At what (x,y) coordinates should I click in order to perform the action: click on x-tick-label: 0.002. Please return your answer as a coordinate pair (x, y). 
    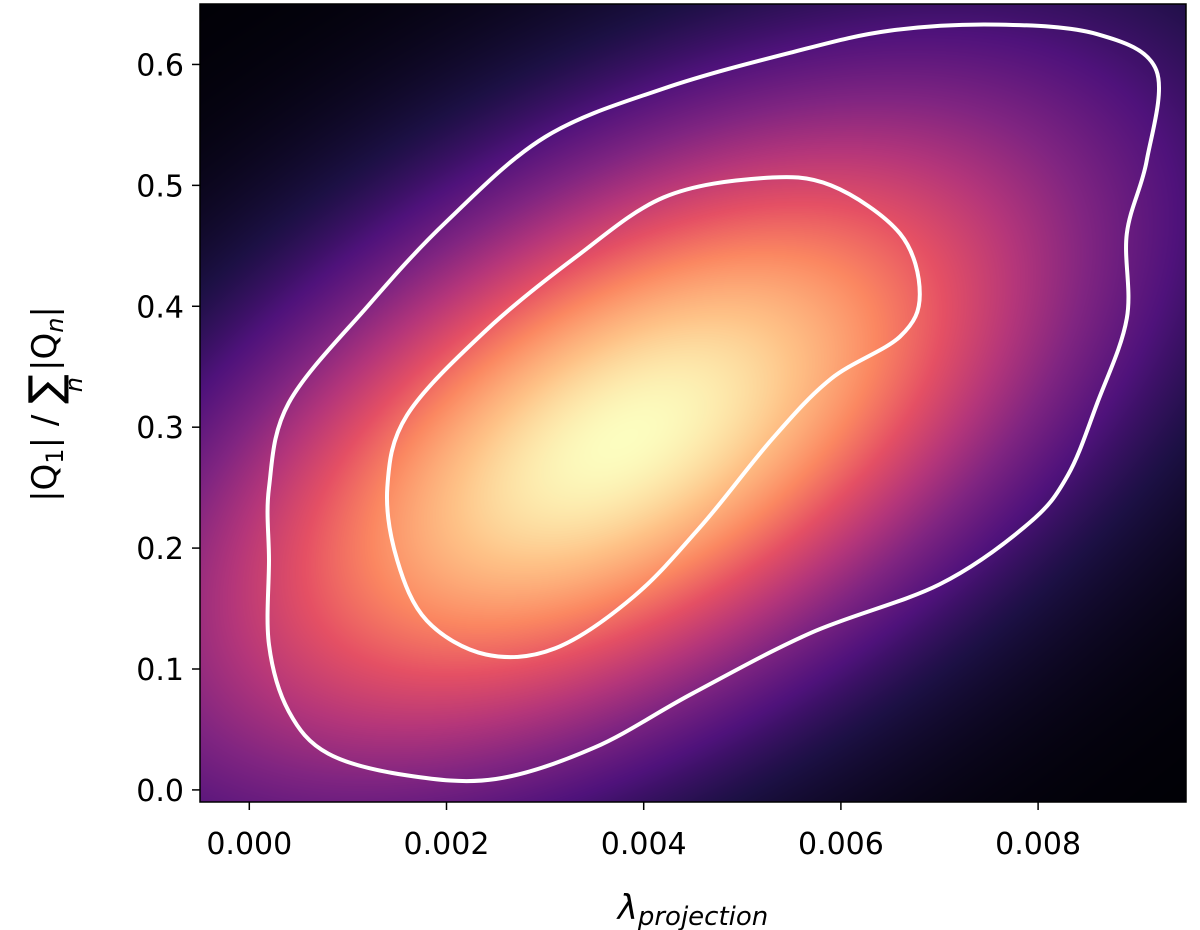
    Looking at the image, I should click on (447, 844).